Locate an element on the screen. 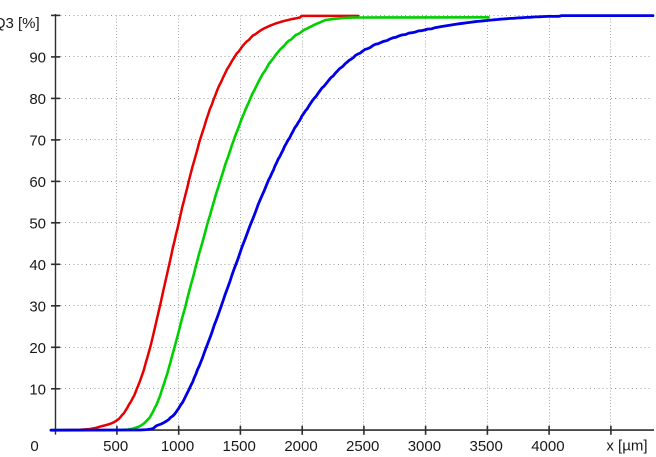 This screenshot has height=457, width=656. svg-text: 1500 is located at coordinates (239, 446).